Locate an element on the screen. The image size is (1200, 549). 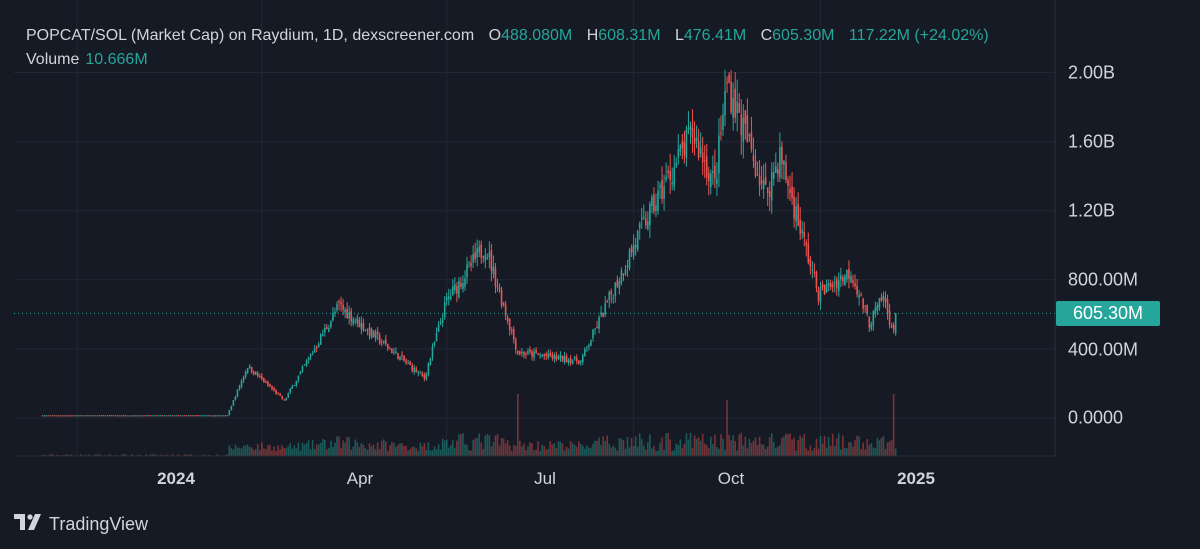
y-tick-label: 0.0000 is located at coordinates (1096, 417).